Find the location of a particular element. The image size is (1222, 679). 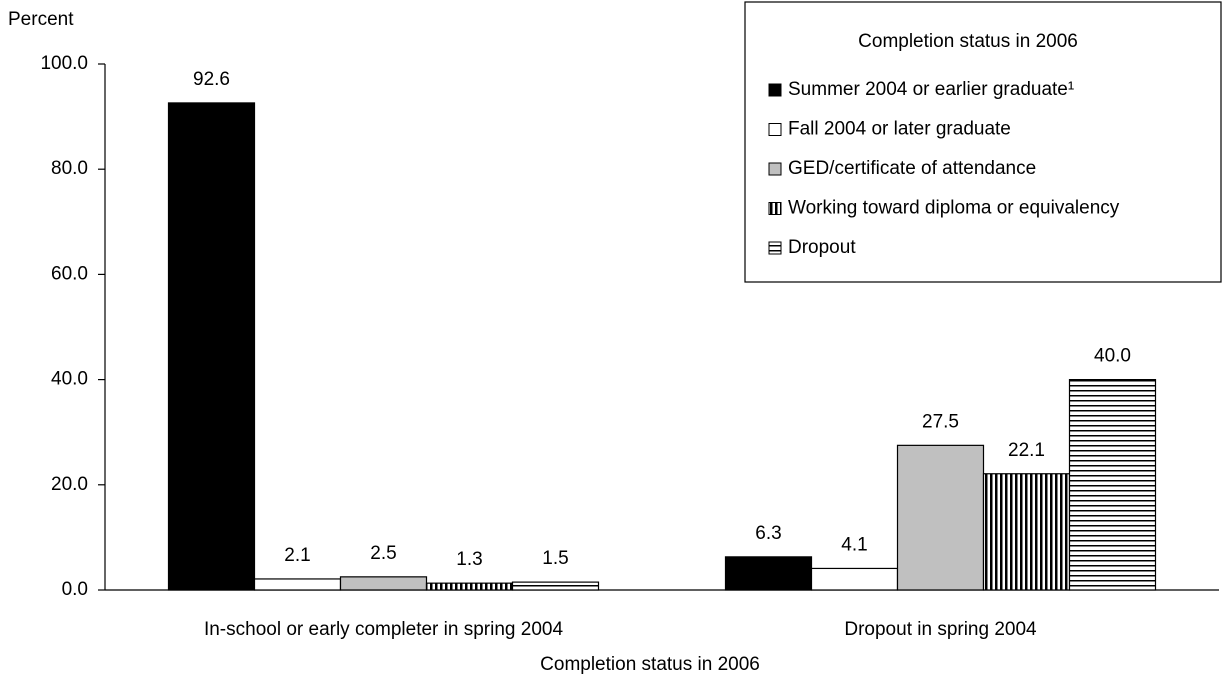

legend-label: Summer 2004 or earlier graduate¹ is located at coordinates (931, 89).